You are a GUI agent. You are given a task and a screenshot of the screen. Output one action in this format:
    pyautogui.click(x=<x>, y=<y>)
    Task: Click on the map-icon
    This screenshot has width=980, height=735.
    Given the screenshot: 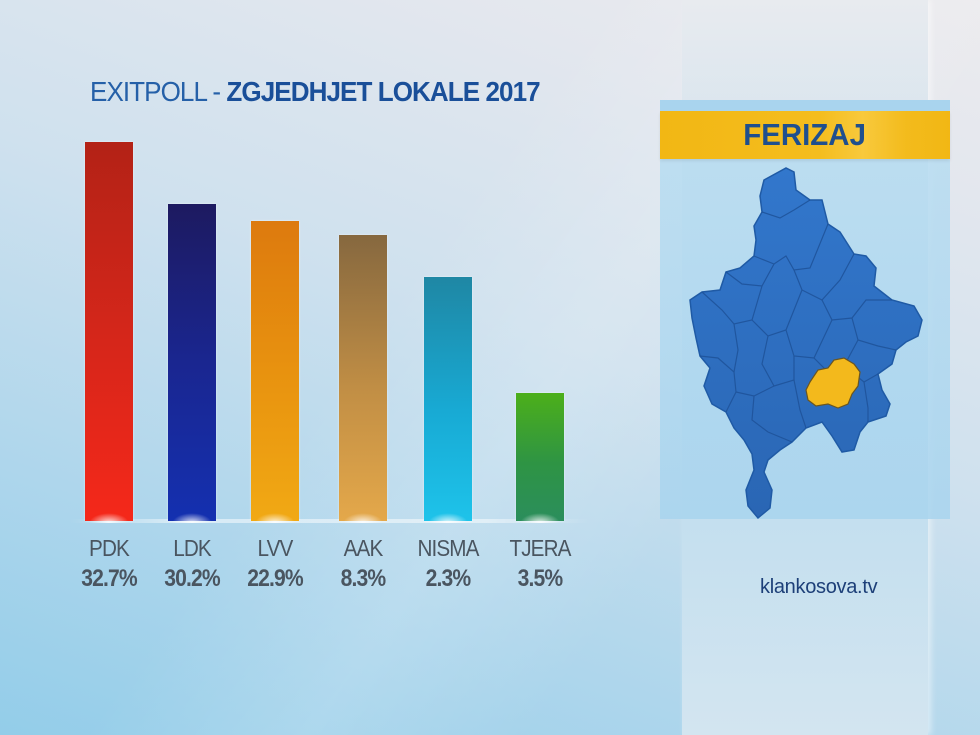 What is the action you would take?
    pyautogui.click(x=806, y=343)
    